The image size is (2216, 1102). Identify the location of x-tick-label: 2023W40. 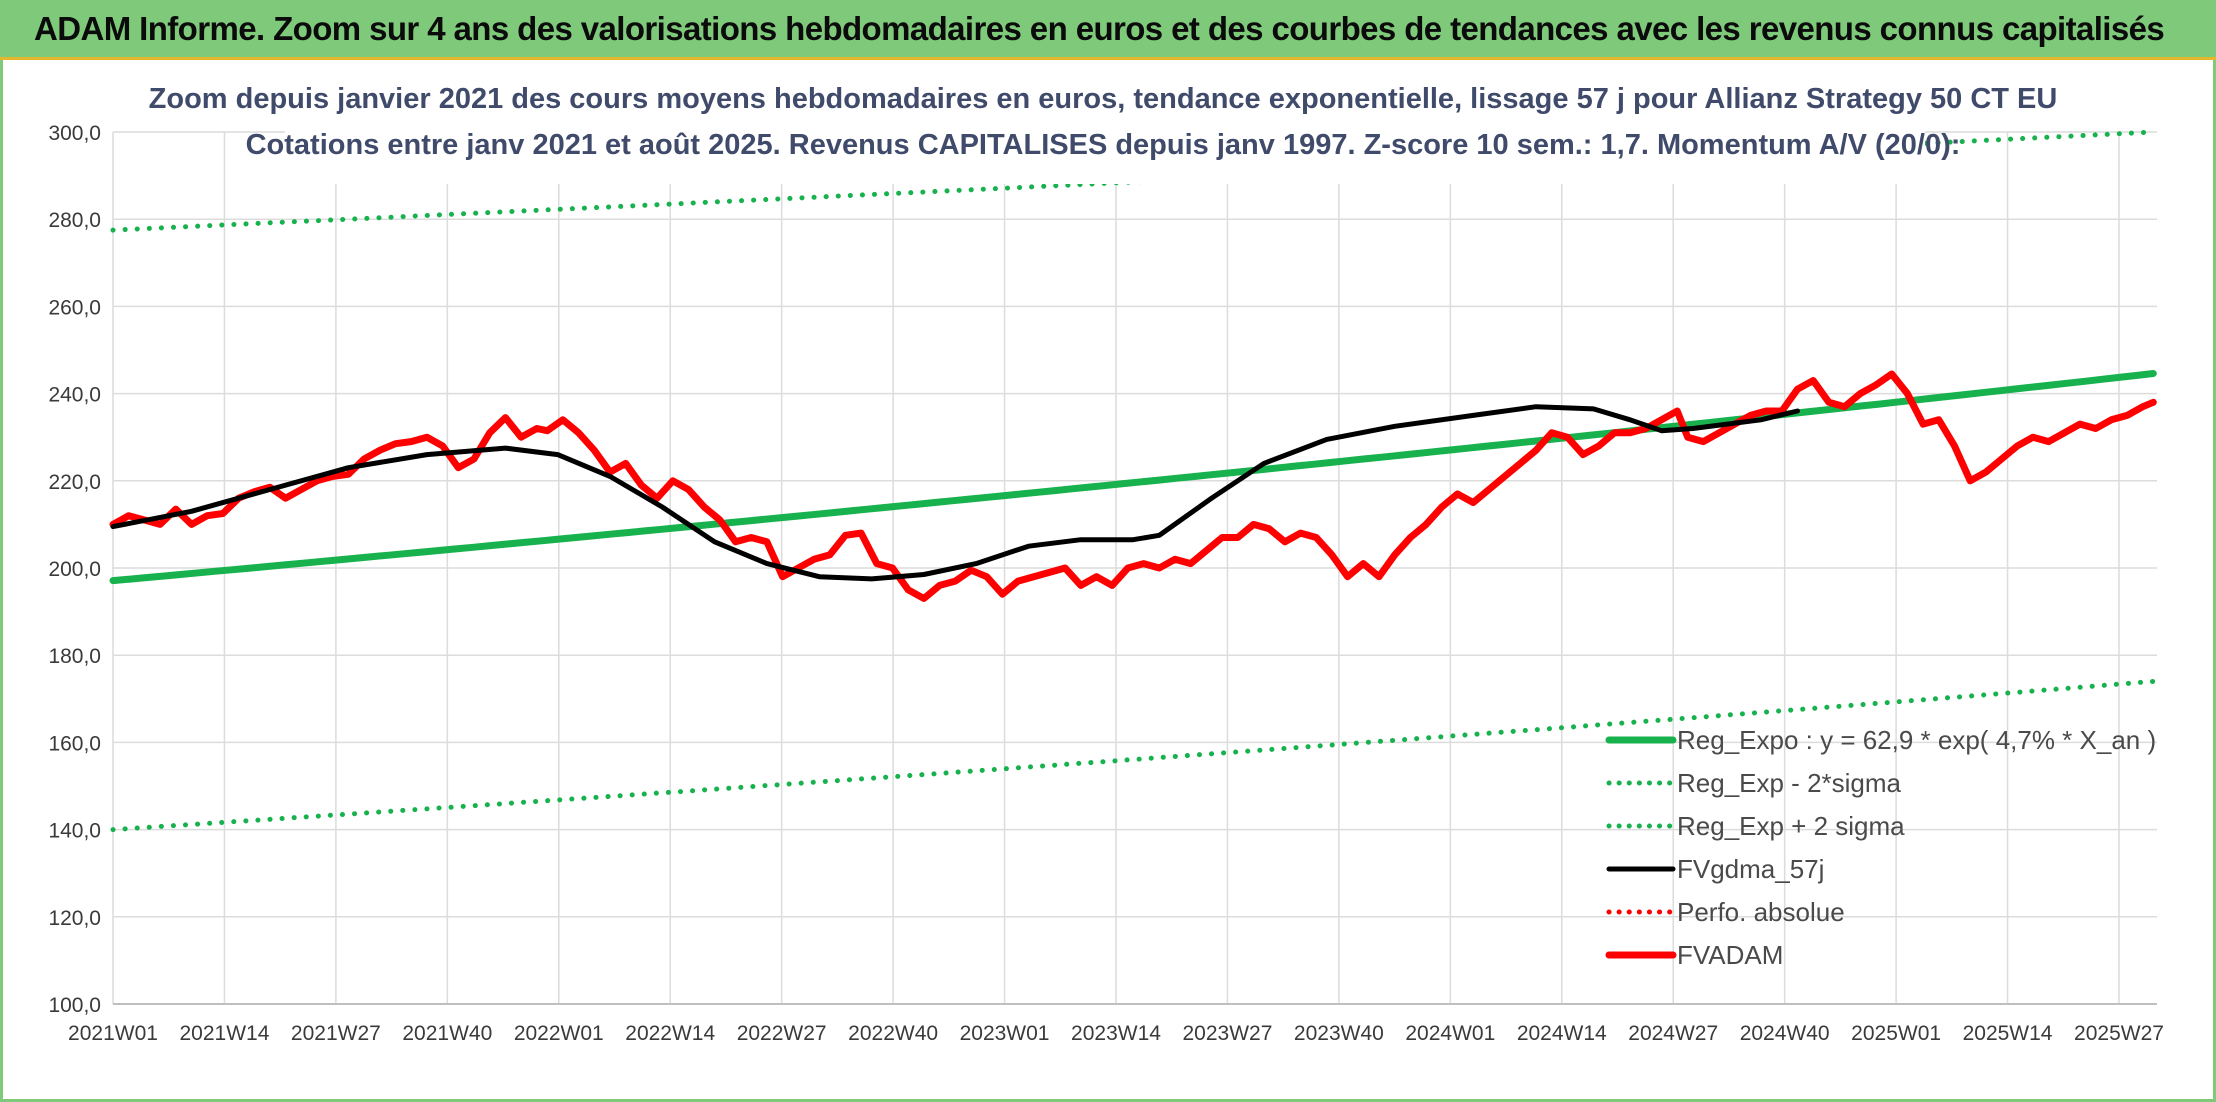
(1339, 1033).